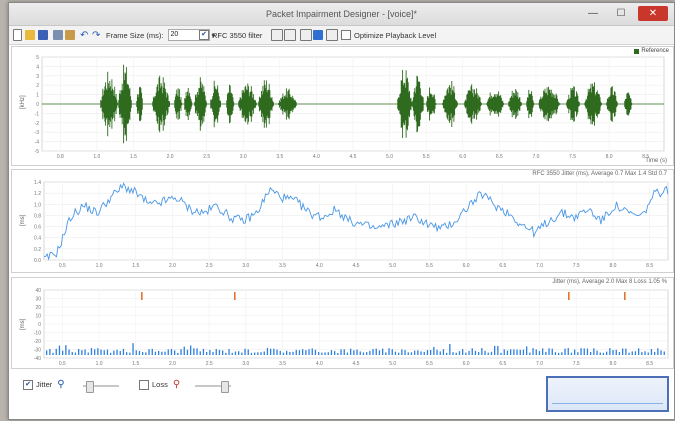 Image resolution: width=675 pixels, height=421 pixels. I want to click on optimize-label: Optimize Playback Level, so click(395, 35).